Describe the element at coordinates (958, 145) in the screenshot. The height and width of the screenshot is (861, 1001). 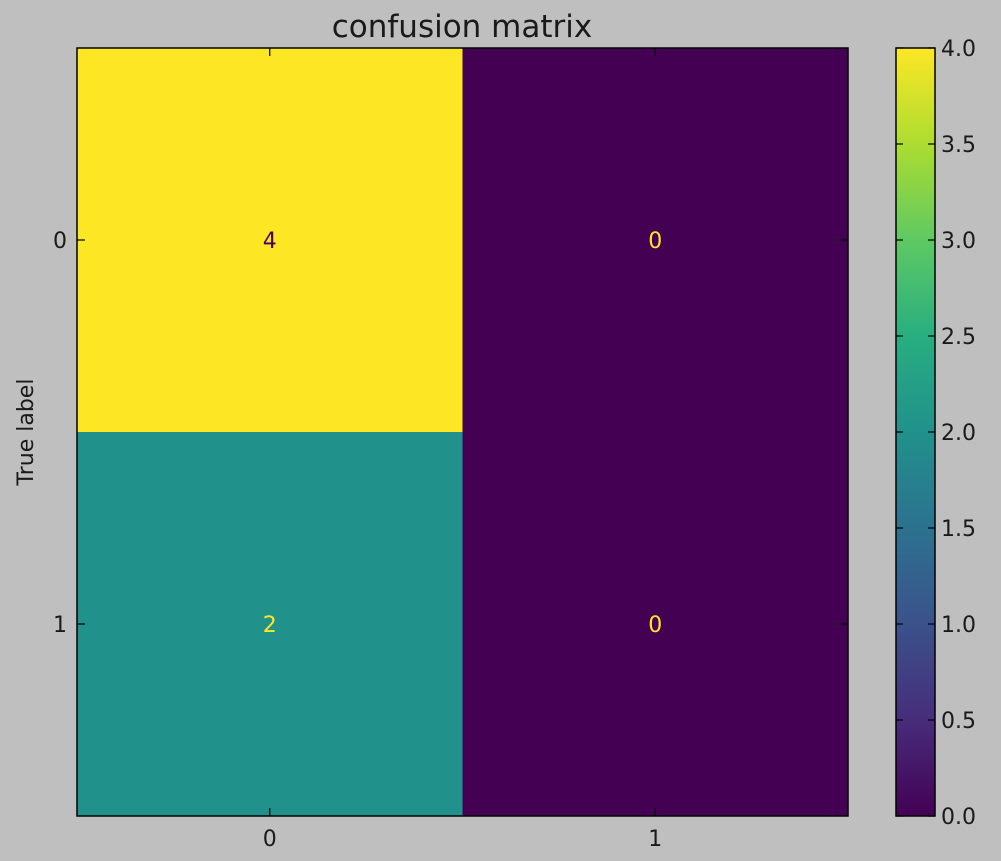
I see `colorbar-tick-label: 3.5` at that location.